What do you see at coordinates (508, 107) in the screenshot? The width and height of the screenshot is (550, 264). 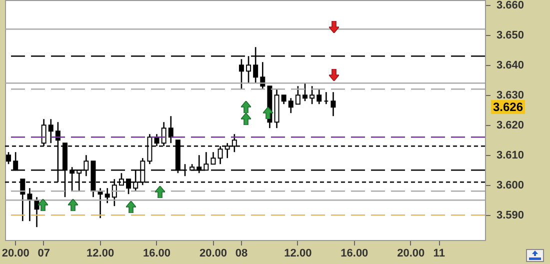 I see `text: 3.626` at bounding box center [508, 107].